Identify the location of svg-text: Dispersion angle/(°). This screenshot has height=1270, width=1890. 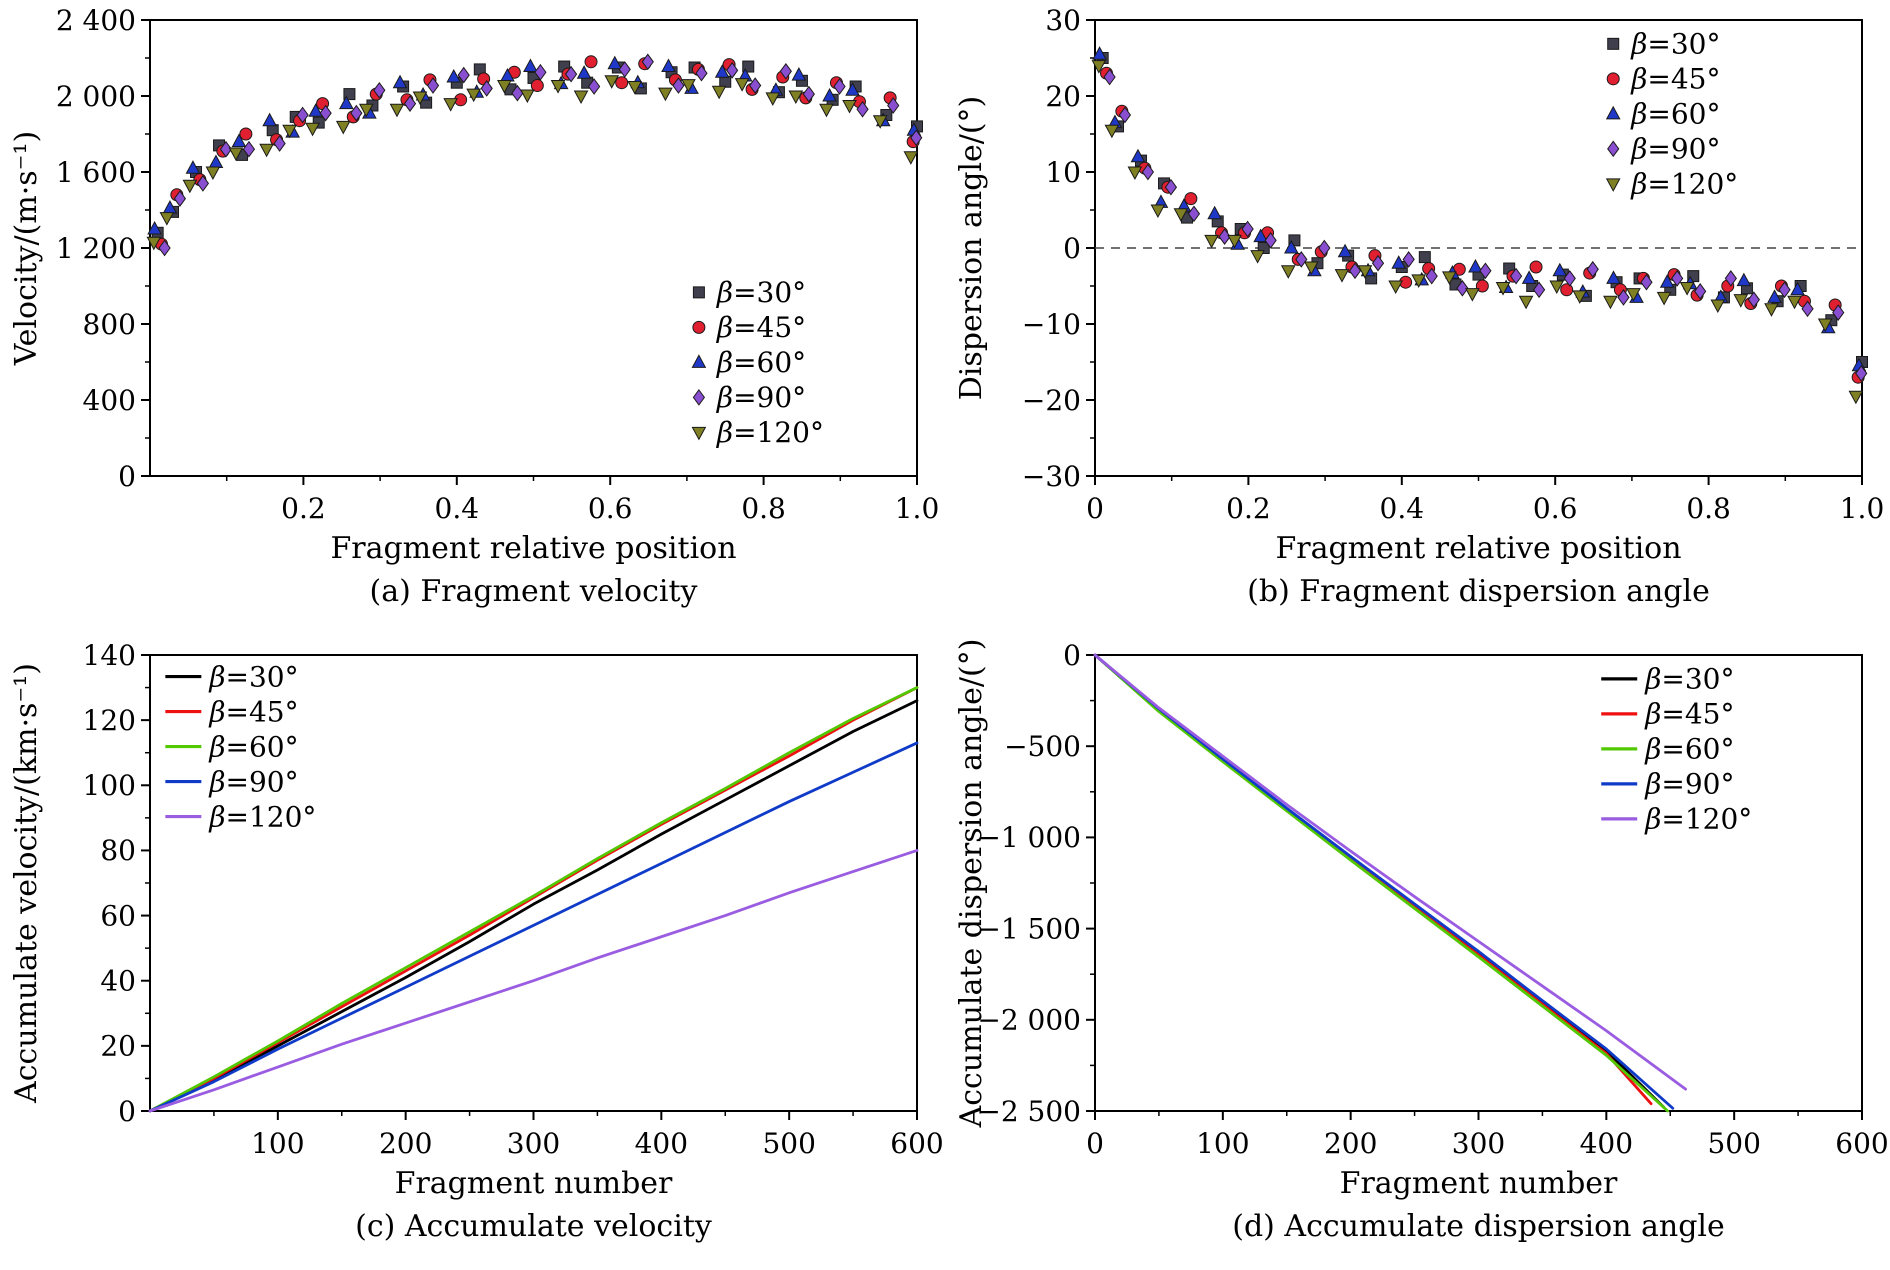
(971, 248).